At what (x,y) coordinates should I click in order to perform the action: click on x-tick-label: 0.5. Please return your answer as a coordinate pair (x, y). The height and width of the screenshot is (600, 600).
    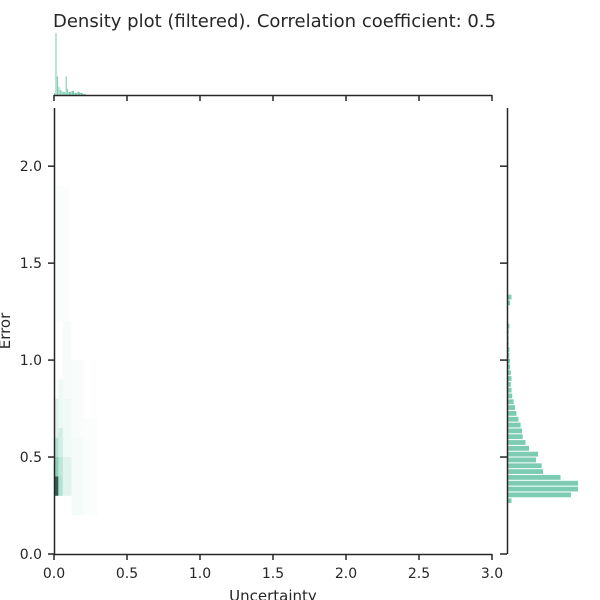
    Looking at the image, I should click on (127, 574).